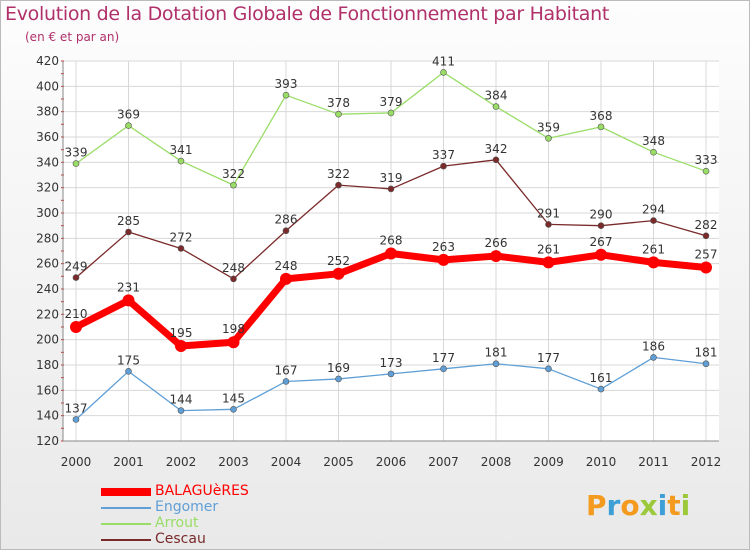 The image size is (750, 551). What do you see at coordinates (286, 462) in the screenshot?
I see `x-tick-label: 2004` at bounding box center [286, 462].